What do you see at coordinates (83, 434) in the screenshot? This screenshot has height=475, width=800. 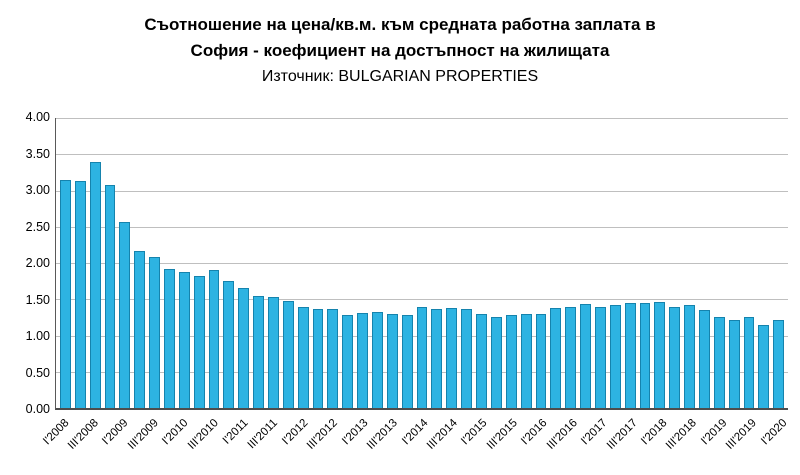 I see `x-tick-label: III'2008` at bounding box center [83, 434].